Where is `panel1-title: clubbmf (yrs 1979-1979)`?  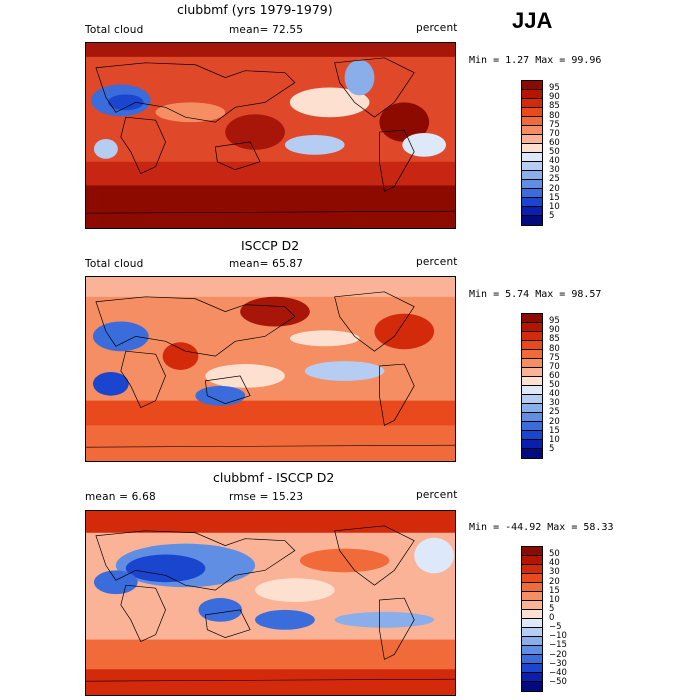
panel1-title: clubbmf (yrs 1979-1979) is located at coordinates (255, 9).